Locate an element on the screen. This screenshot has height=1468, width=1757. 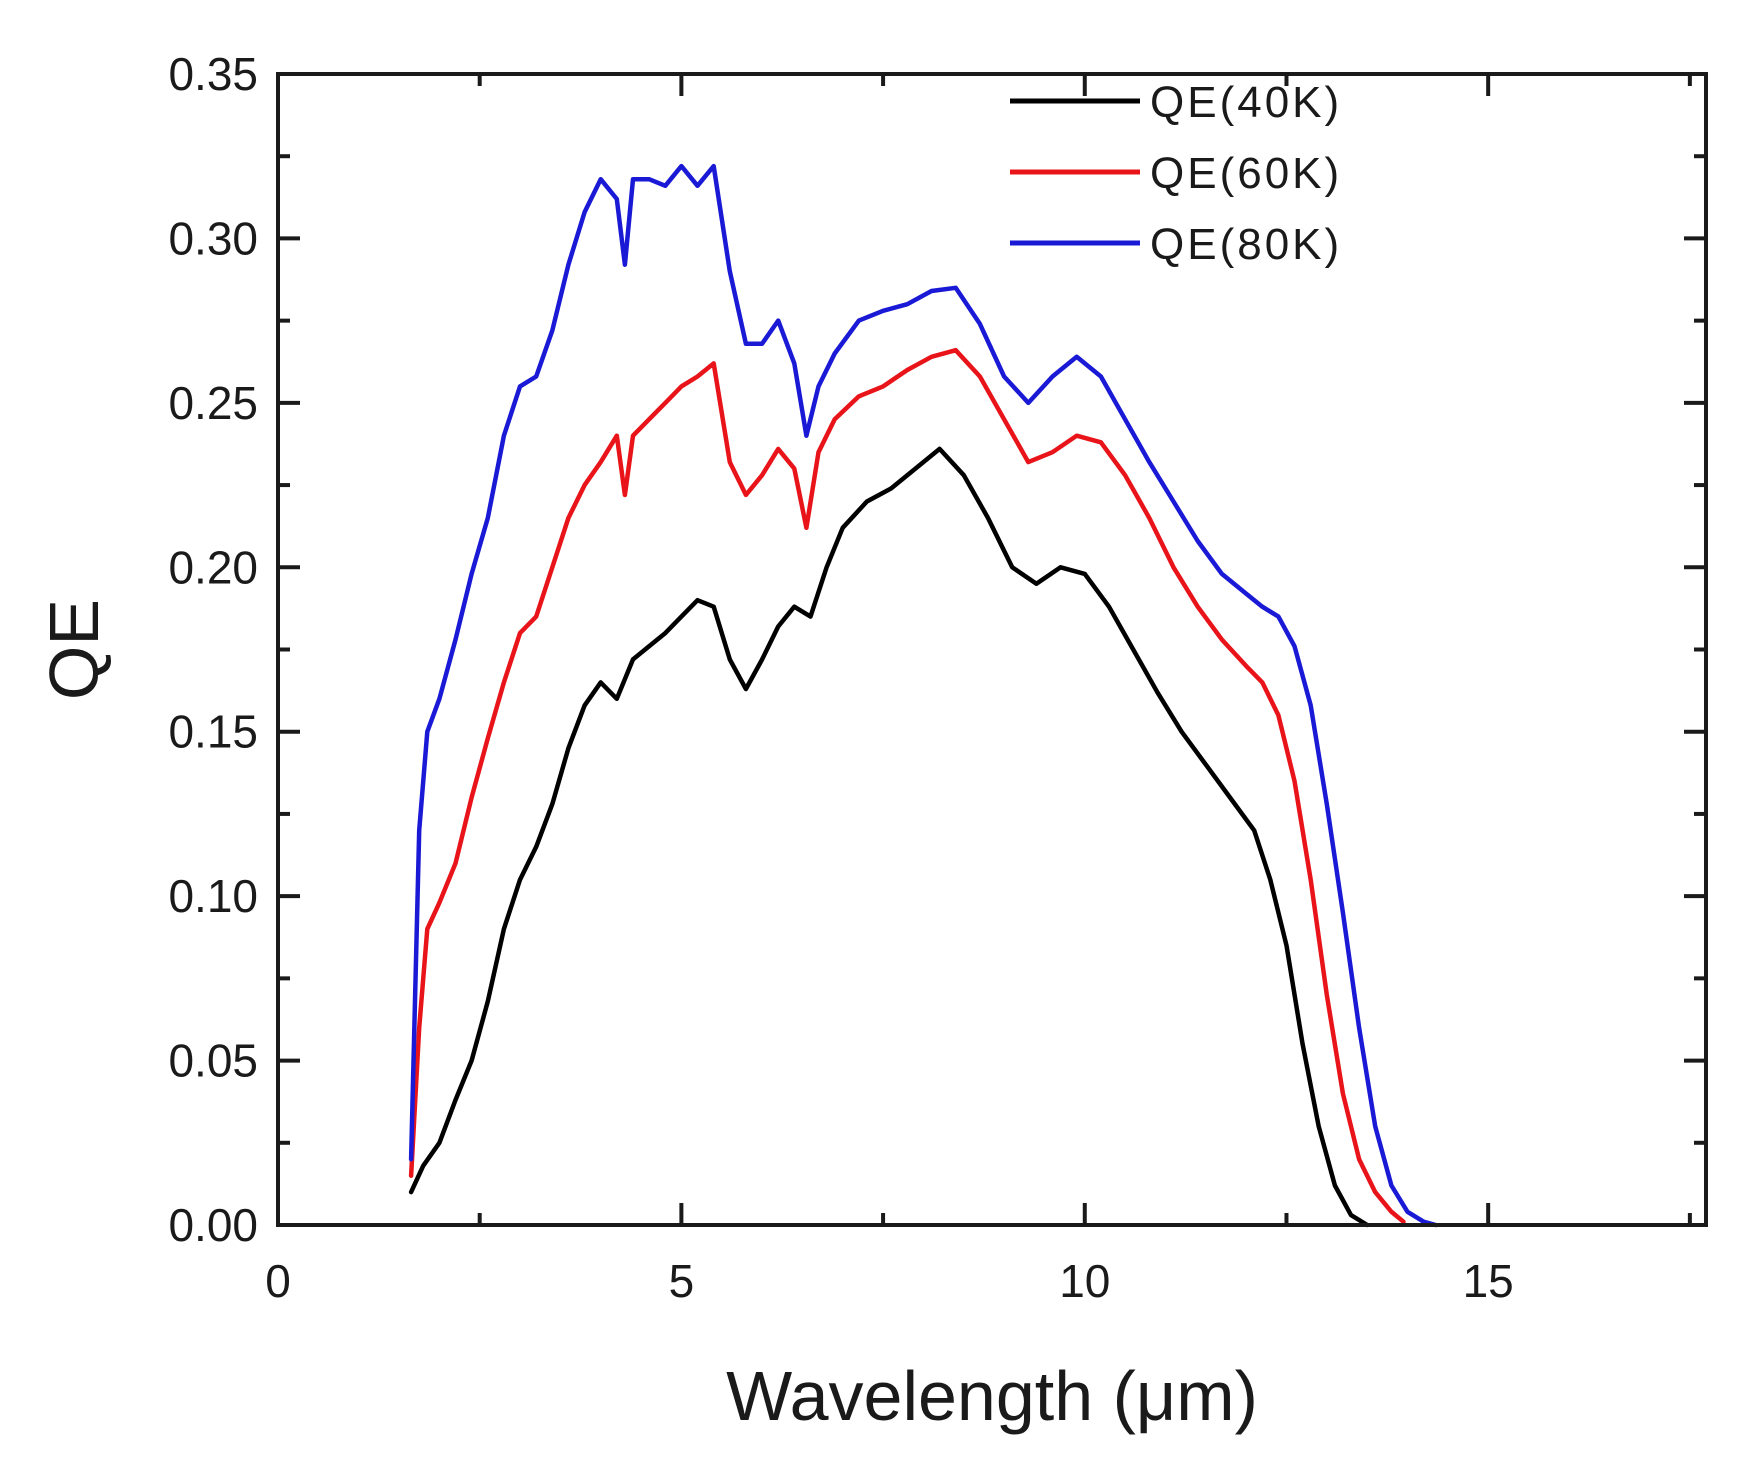
y-tick-label: 0.25 is located at coordinates (213, 403).